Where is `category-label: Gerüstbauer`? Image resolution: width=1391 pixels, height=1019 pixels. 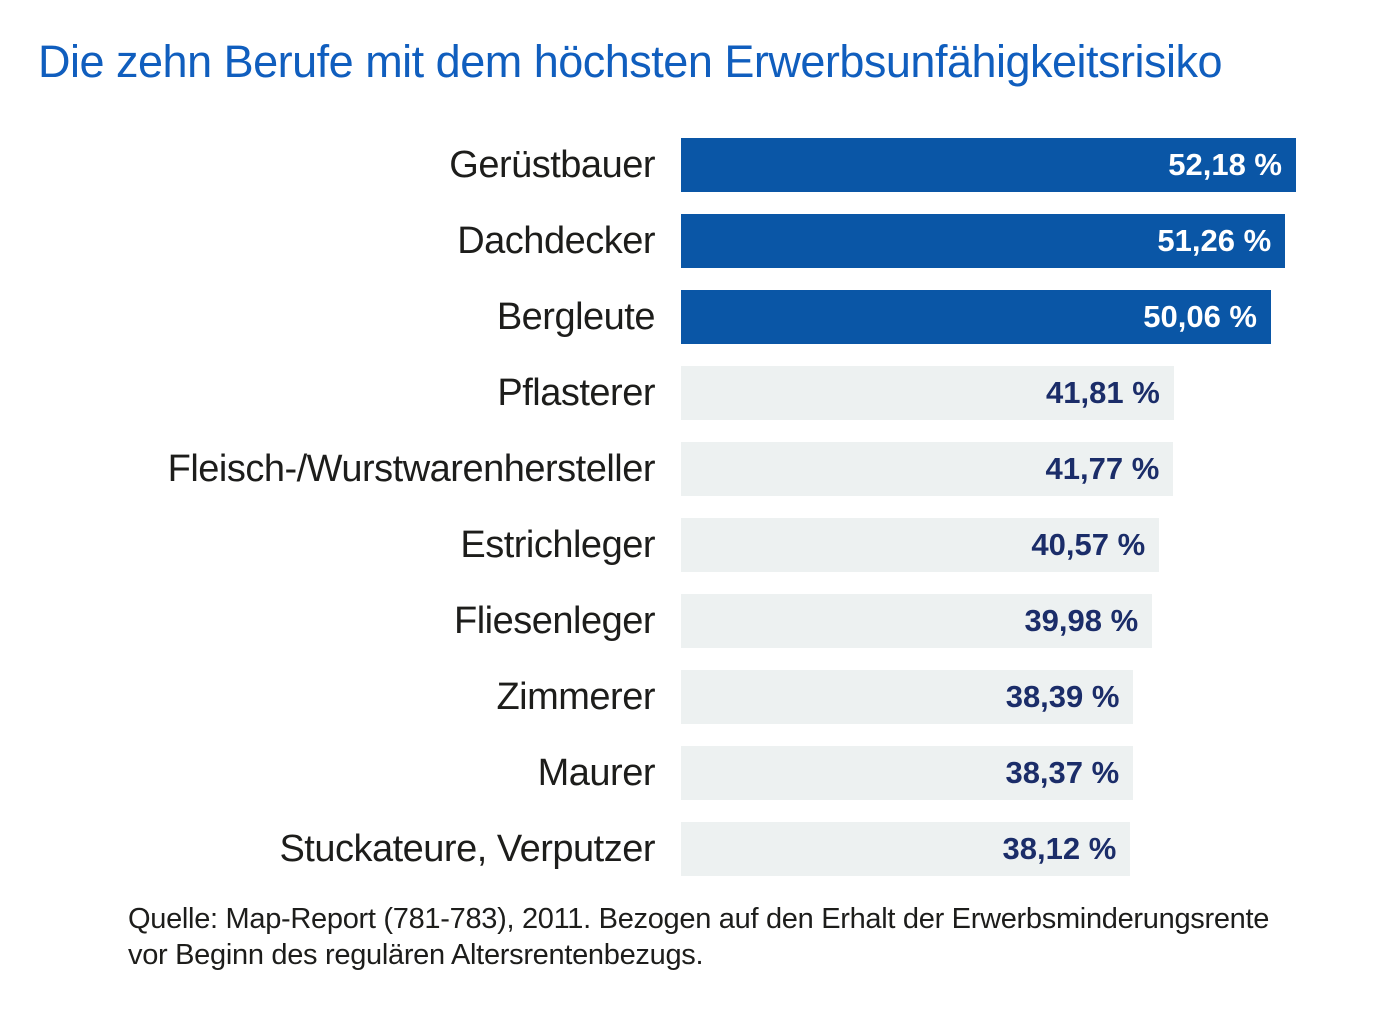
category-label: Gerüstbauer is located at coordinates (552, 165).